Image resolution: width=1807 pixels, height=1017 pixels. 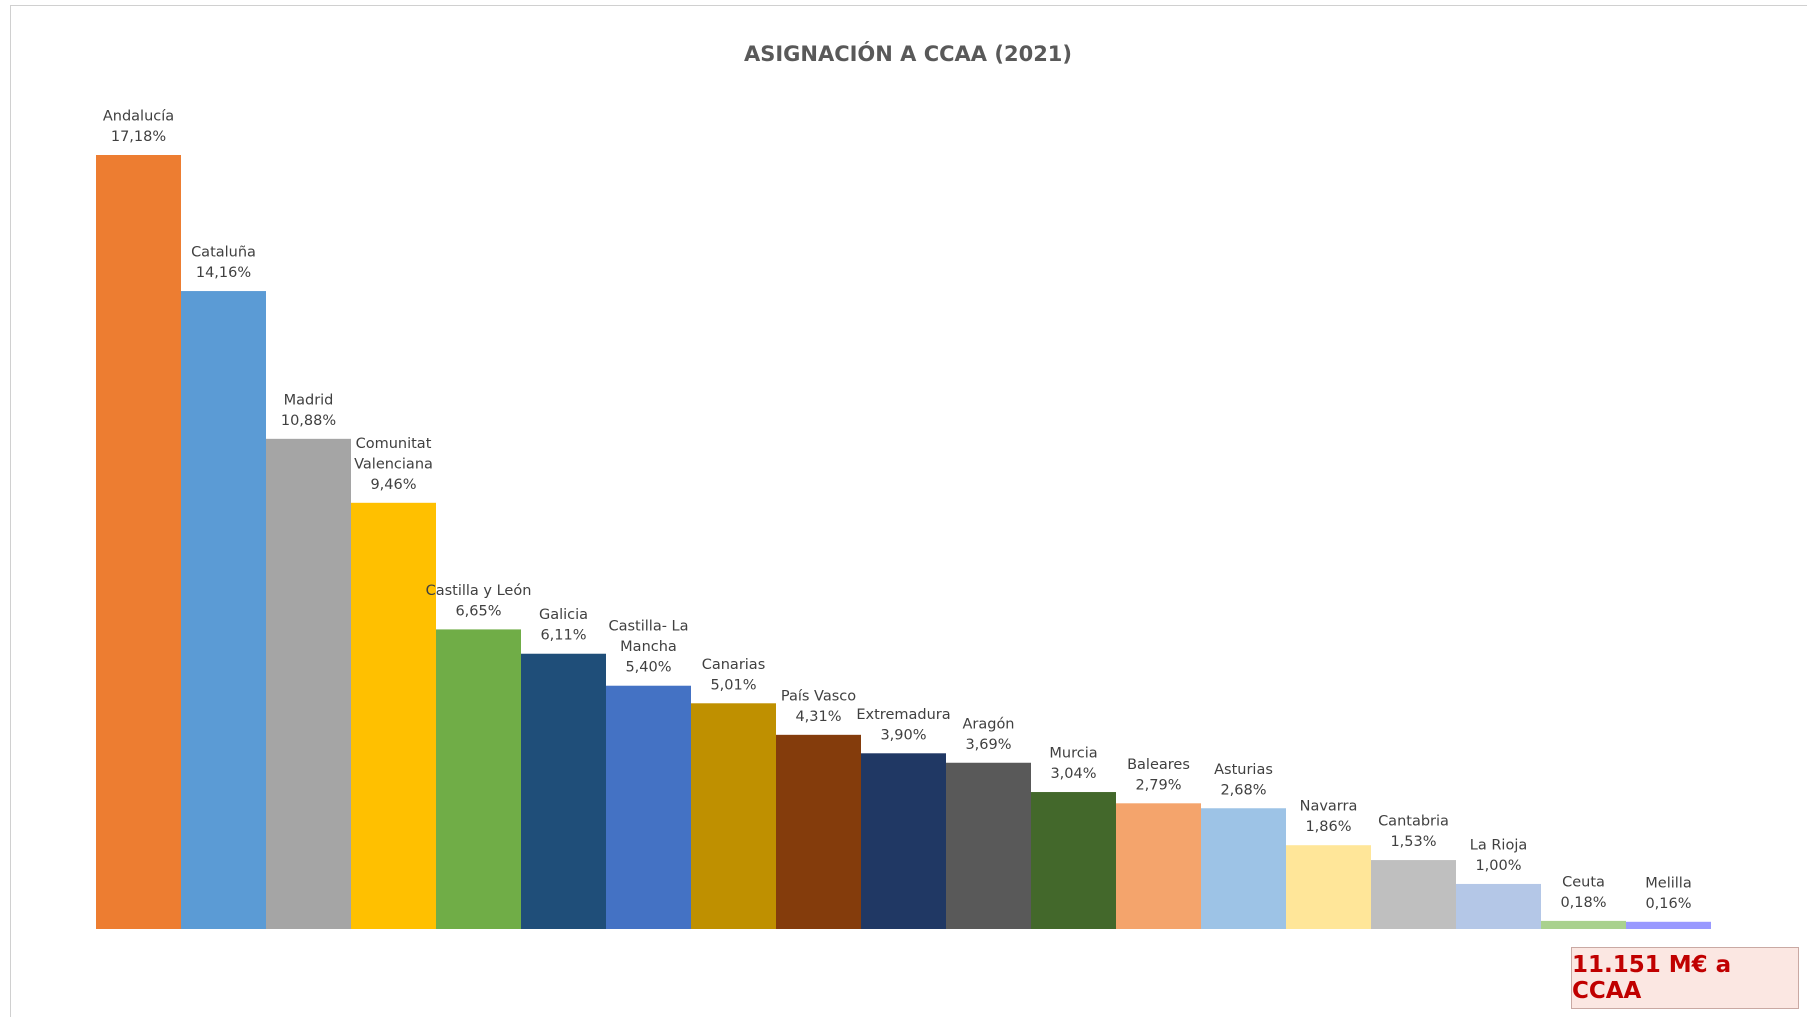 I want to click on value-label-4: 6,65%, so click(x=478, y=611).